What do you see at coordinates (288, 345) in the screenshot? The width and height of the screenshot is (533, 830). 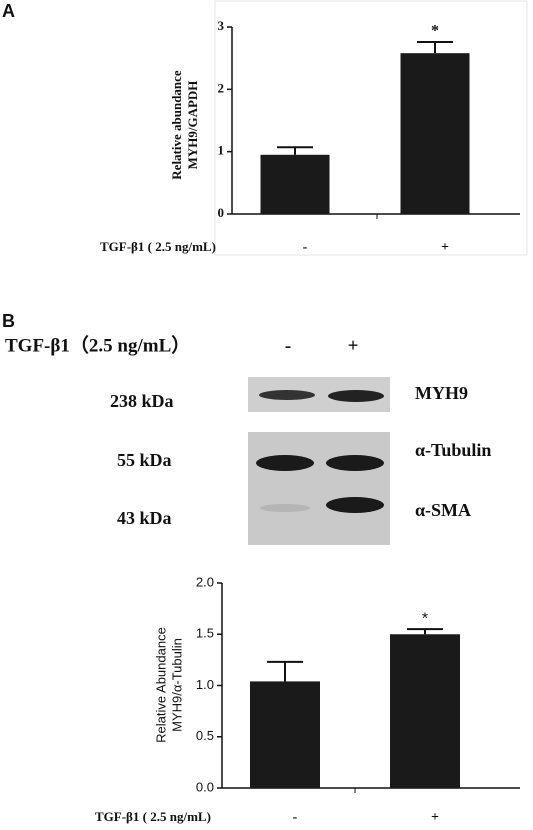 I see `lane-label: -` at bounding box center [288, 345].